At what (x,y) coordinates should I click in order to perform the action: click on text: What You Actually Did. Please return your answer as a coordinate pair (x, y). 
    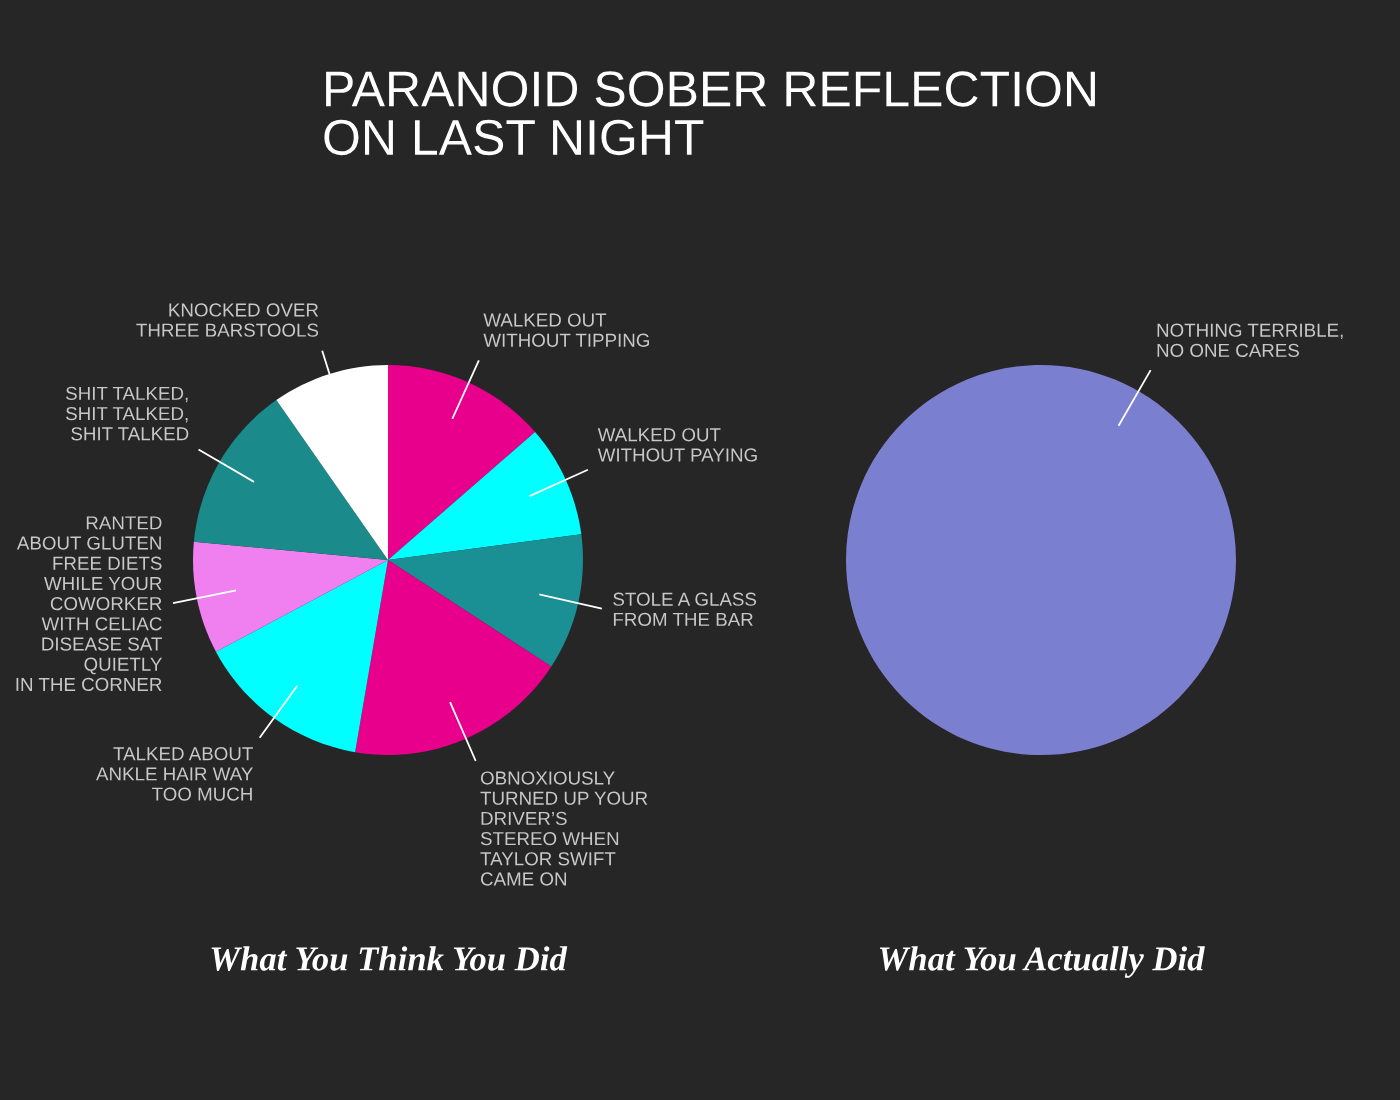
    Looking at the image, I should click on (1042, 962).